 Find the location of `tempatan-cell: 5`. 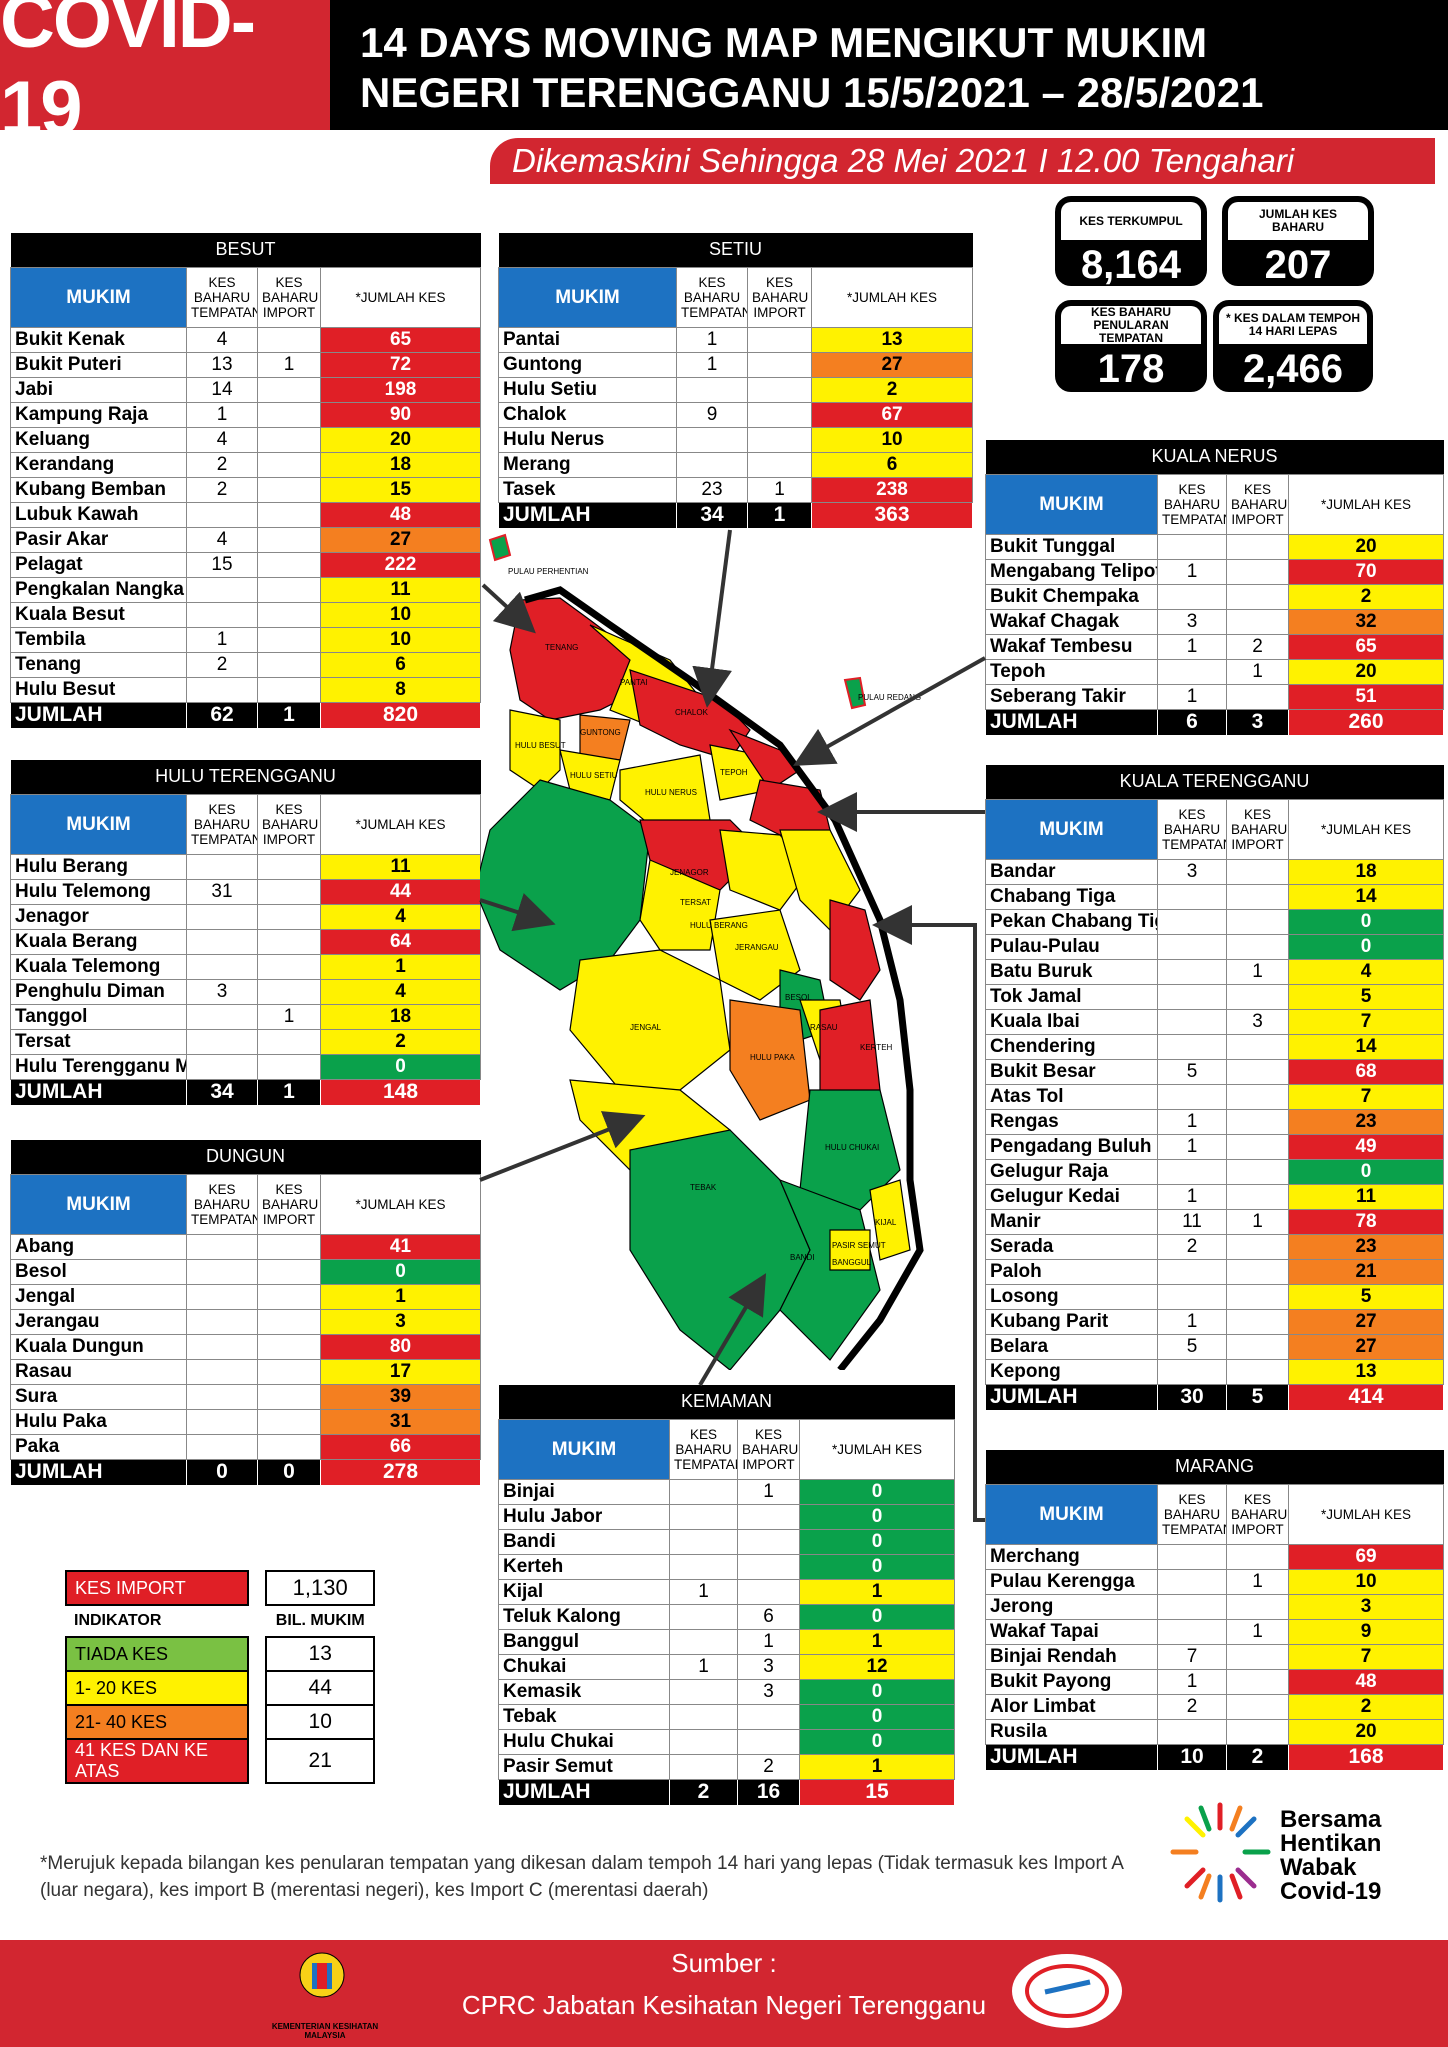

tempatan-cell: 5 is located at coordinates (1192, 1071).